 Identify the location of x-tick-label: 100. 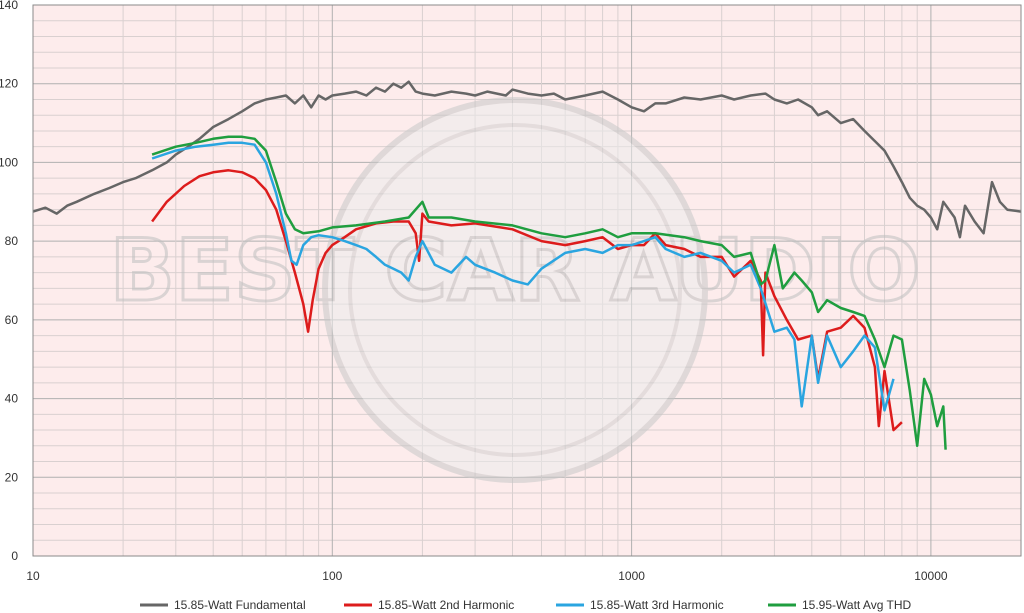
(332, 576).